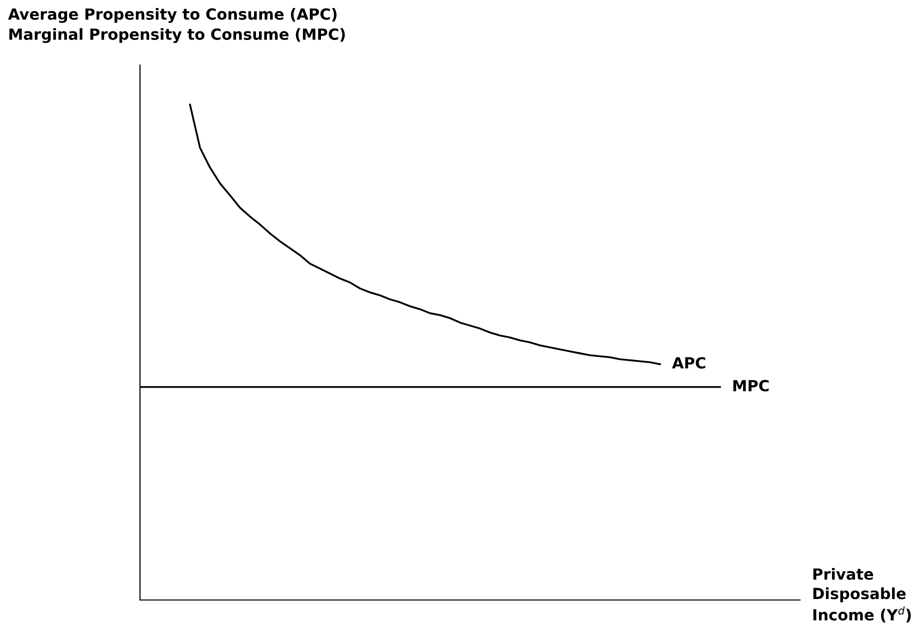 This screenshot has height=639, width=921. Describe the element at coordinates (862, 595) in the screenshot. I see `x-axis-title: Private Disposable Income (Y$^{d}$)` at that location.